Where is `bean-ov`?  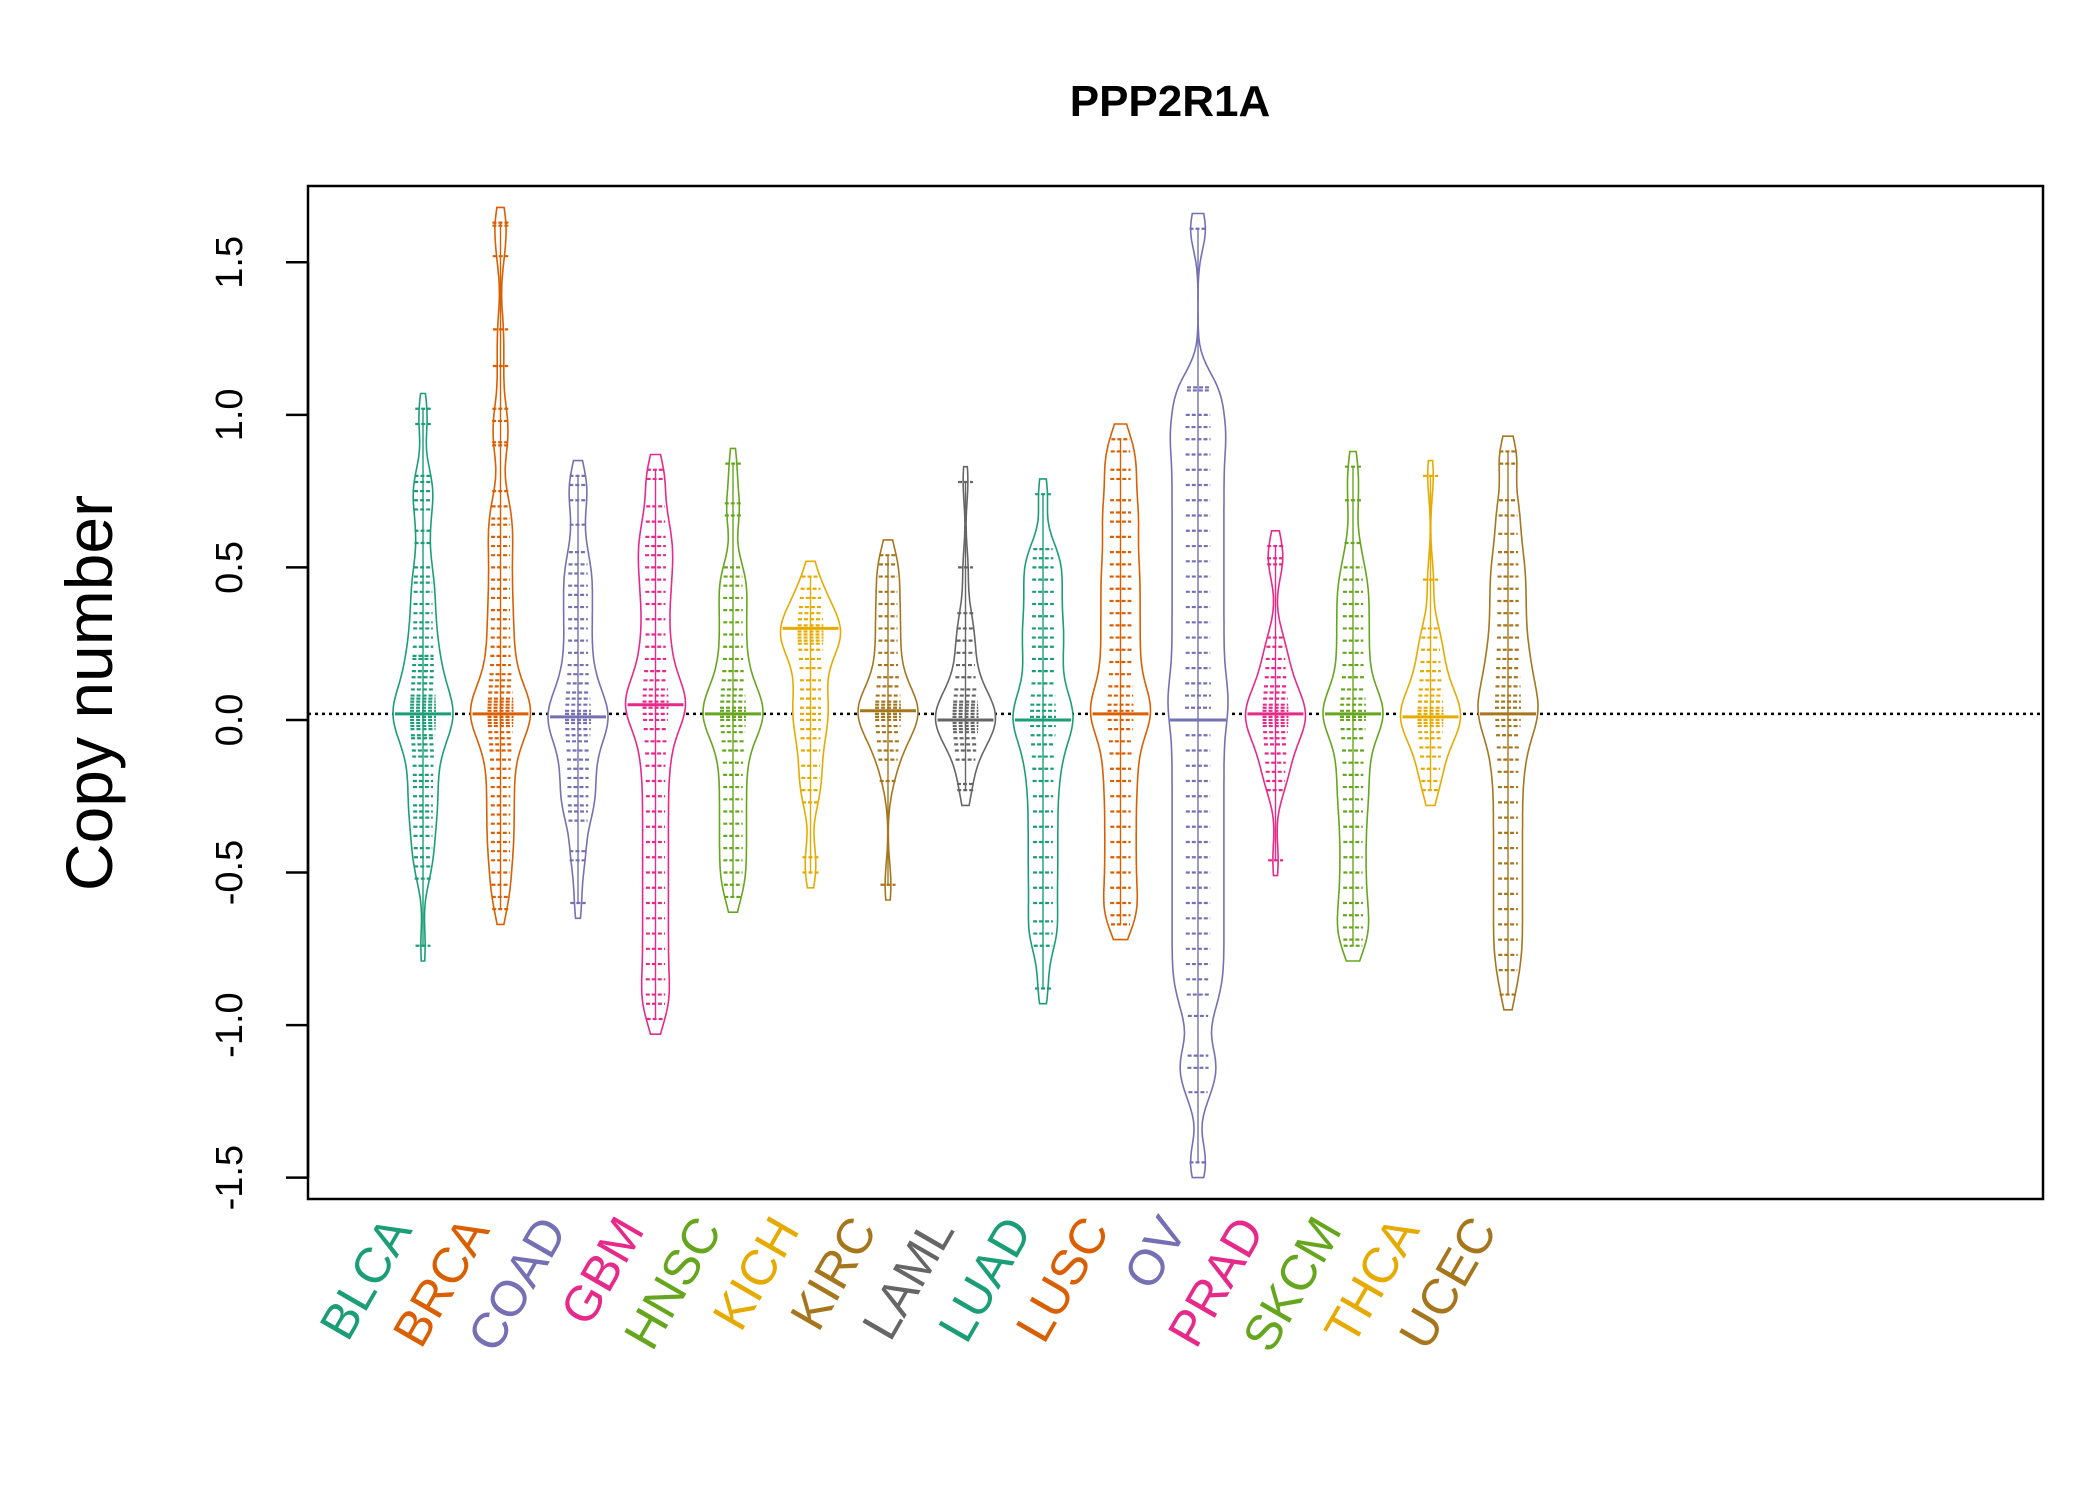
bean-ov is located at coordinates (1198, 695).